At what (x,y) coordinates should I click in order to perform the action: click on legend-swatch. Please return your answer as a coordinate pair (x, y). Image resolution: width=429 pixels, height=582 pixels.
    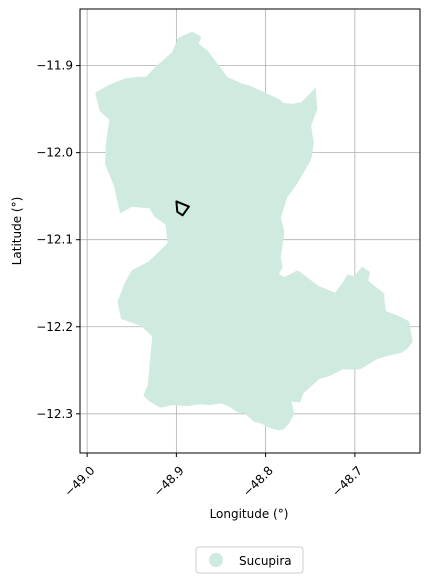
    Looking at the image, I should click on (216, 560).